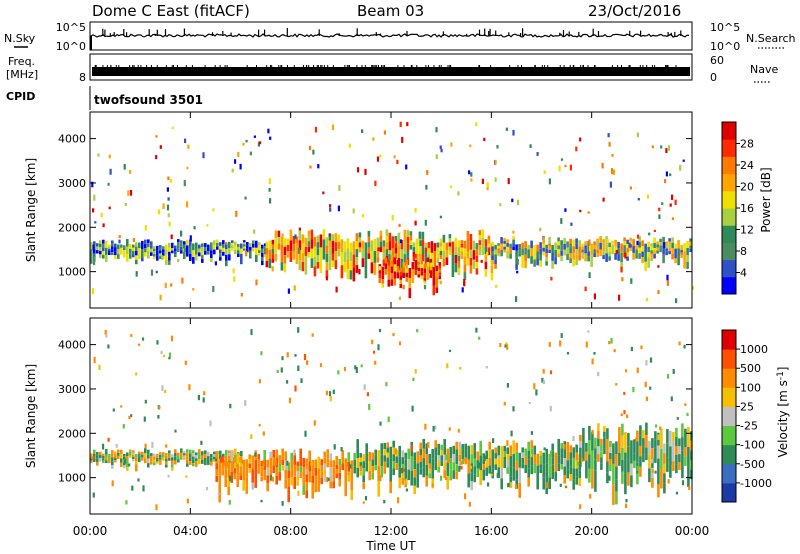 The image size is (800, 554). Describe the element at coordinates (747, 187) in the screenshot. I see `colorbar-tick-label: 20` at that location.